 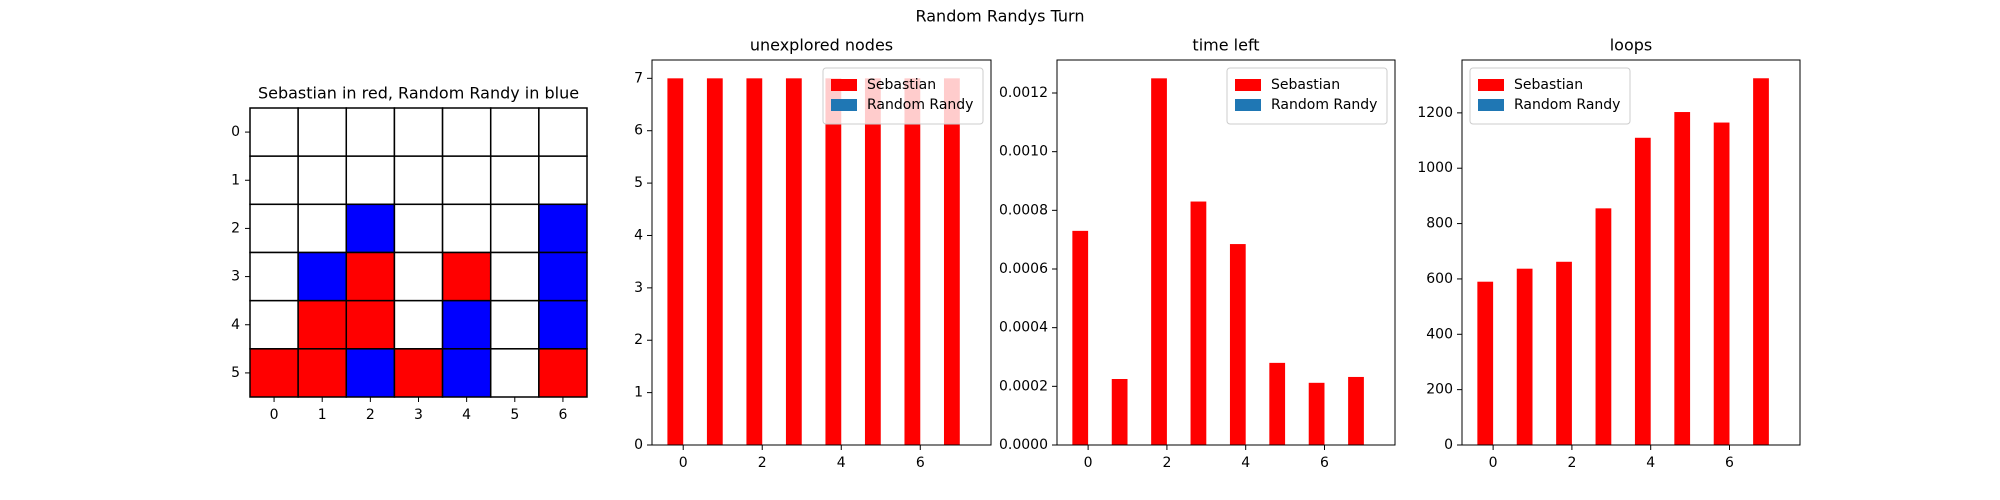 I want to click on y-tick-label: 400, so click(x=1439, y=334).